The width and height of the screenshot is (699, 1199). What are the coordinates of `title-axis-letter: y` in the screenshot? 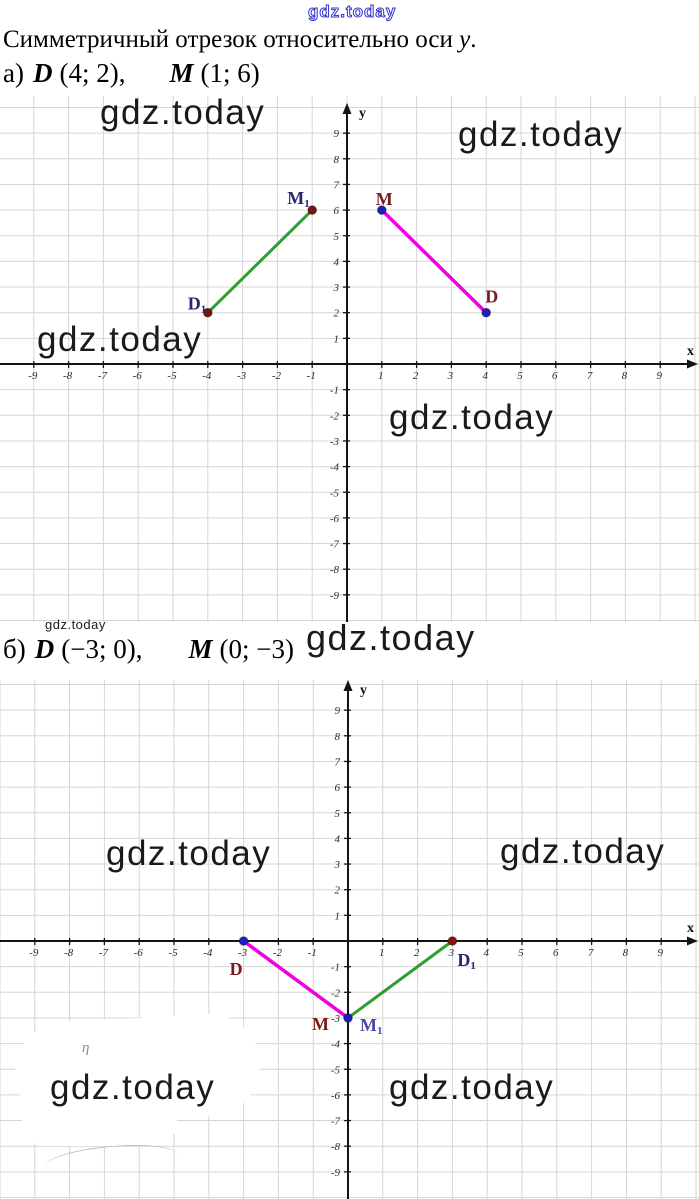 It's located at (465, 39).